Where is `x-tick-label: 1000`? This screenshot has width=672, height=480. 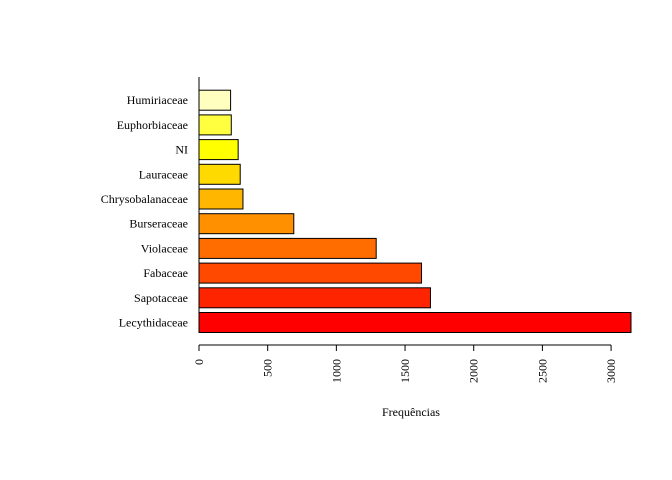
x-tick-label: 1000 is located at coordinates (336, 371).